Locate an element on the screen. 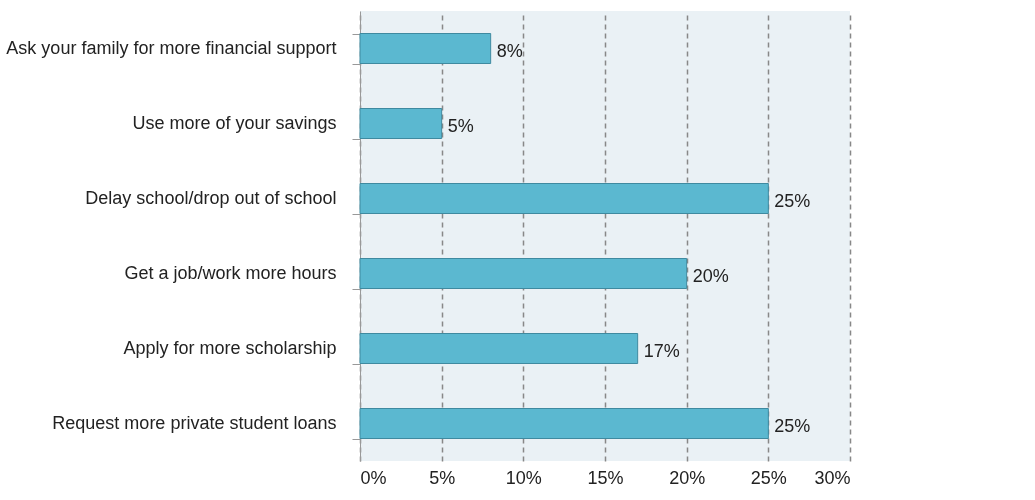 Image resolution: width=1035 pixels, height=500 pixels. y-tick-label: Request more private student loans is located at coordinates (194, 423).